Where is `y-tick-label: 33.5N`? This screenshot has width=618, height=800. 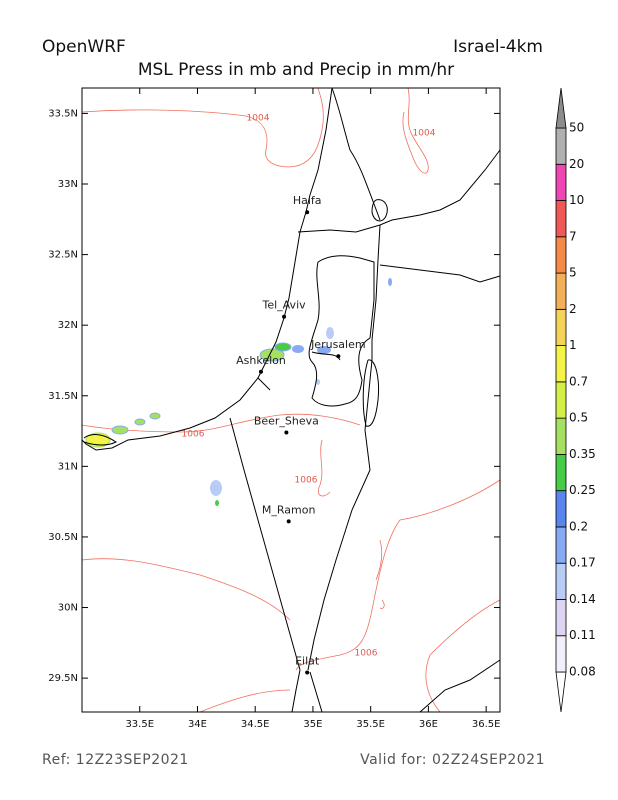
y-tick-label: 33.5N is located at coordinates (63, 113).